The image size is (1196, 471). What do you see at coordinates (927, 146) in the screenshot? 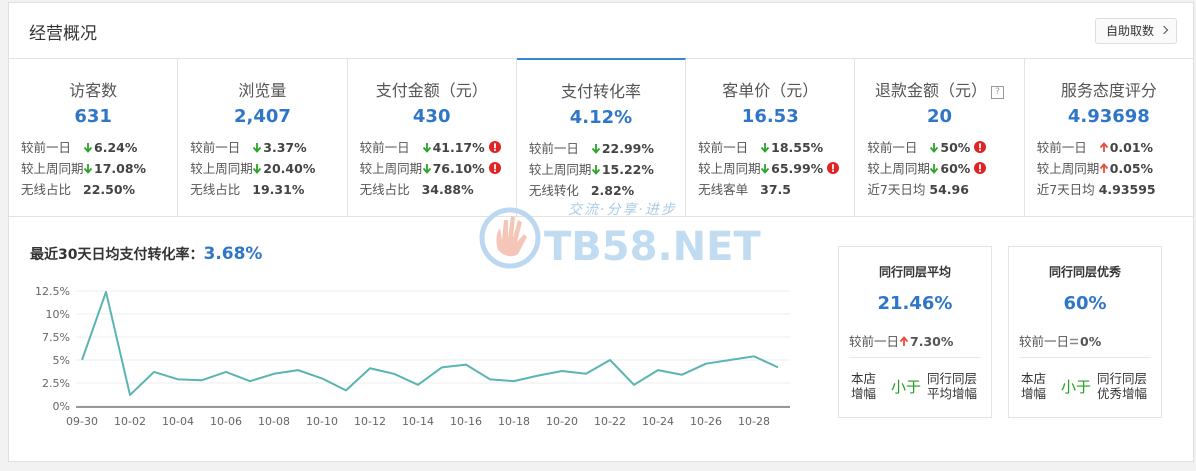
I see `metric-row: 较前一日 50%` at bounding box center [927, 146].